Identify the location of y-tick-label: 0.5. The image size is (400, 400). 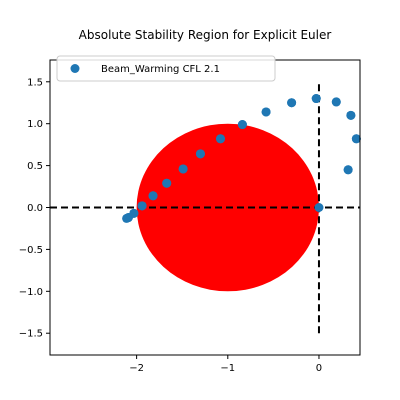
(35, 166).